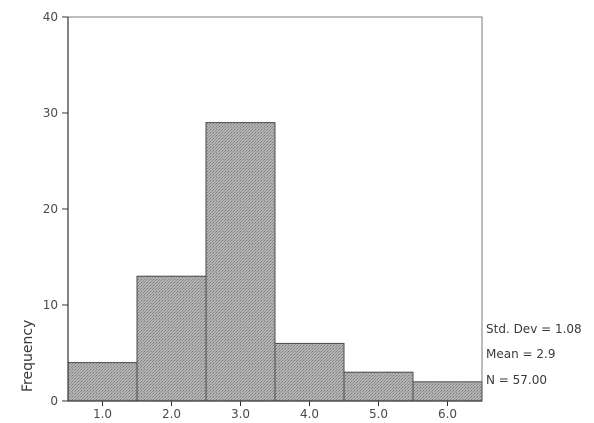 This screenshot has width=594, height=423. I want to click on stat-std-dev: Std. Dev = 1.08, so click(534, 329).